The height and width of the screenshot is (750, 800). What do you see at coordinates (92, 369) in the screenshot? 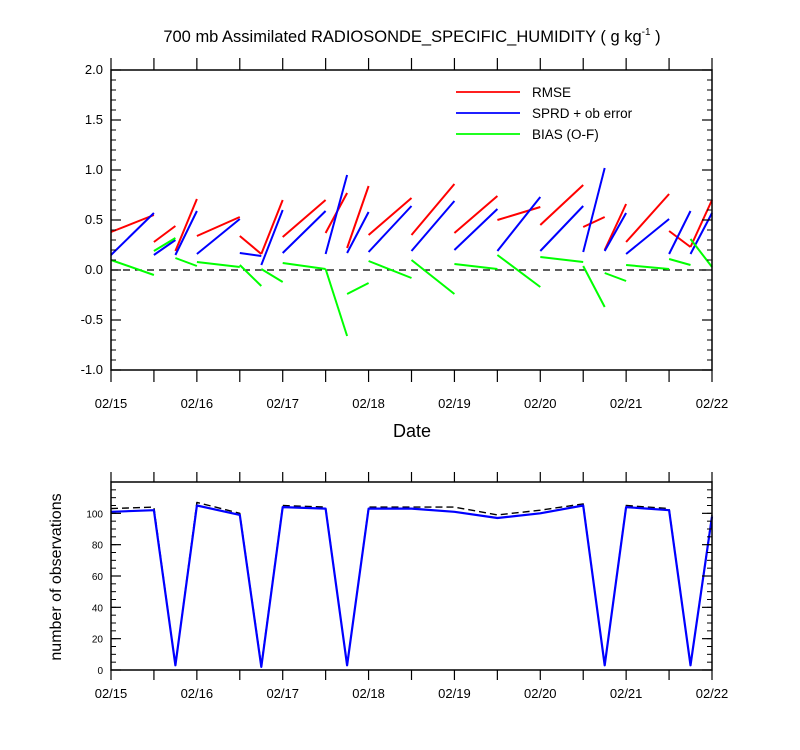
I see `y-tick-label: -1.0` at bounding box center [92, 369].